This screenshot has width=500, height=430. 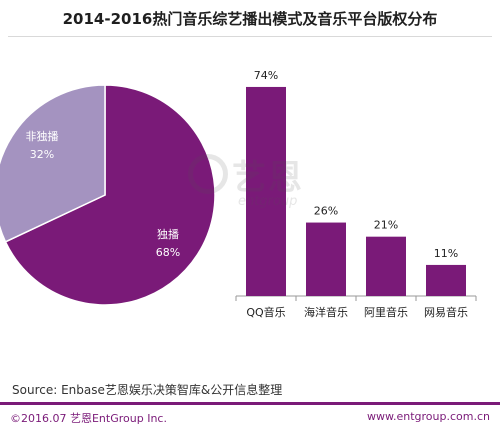 I want to click on footer-divider, so click(x=250, y=403).